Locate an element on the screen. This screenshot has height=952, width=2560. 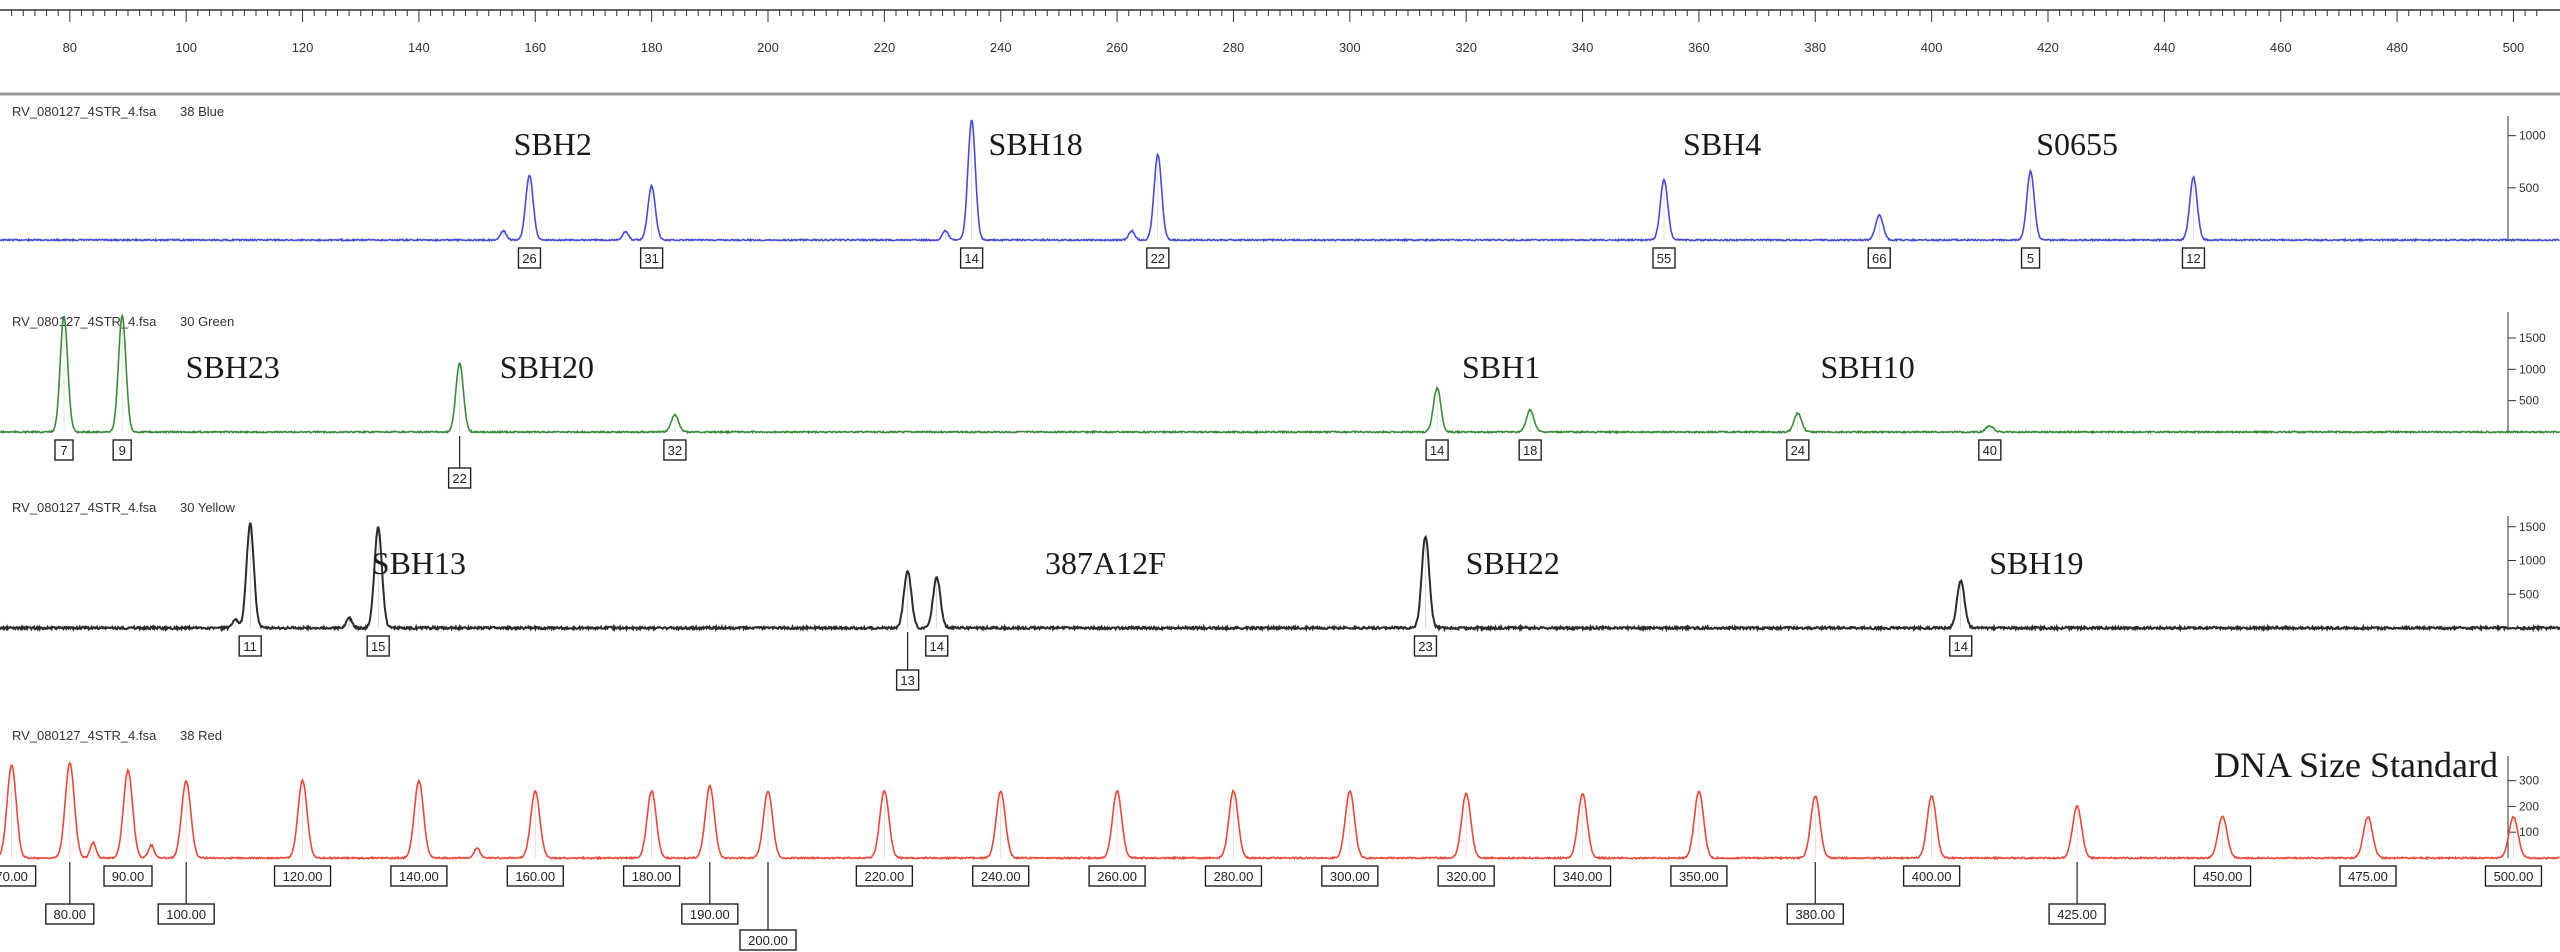
allele-label: 12 is located at coordinates (2193, 258).